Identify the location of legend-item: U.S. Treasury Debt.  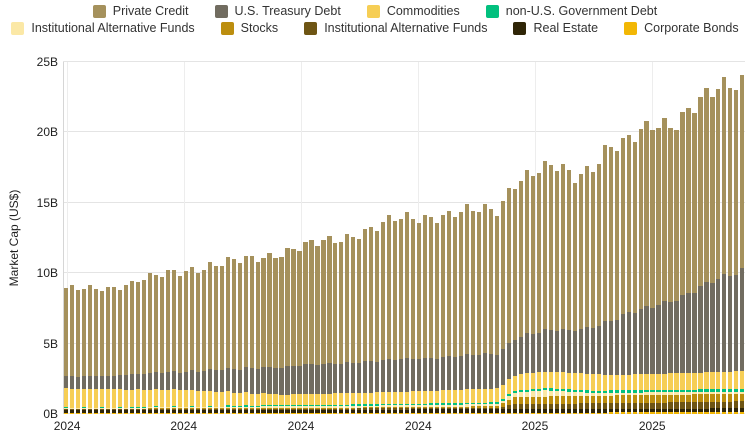
(277, 11).